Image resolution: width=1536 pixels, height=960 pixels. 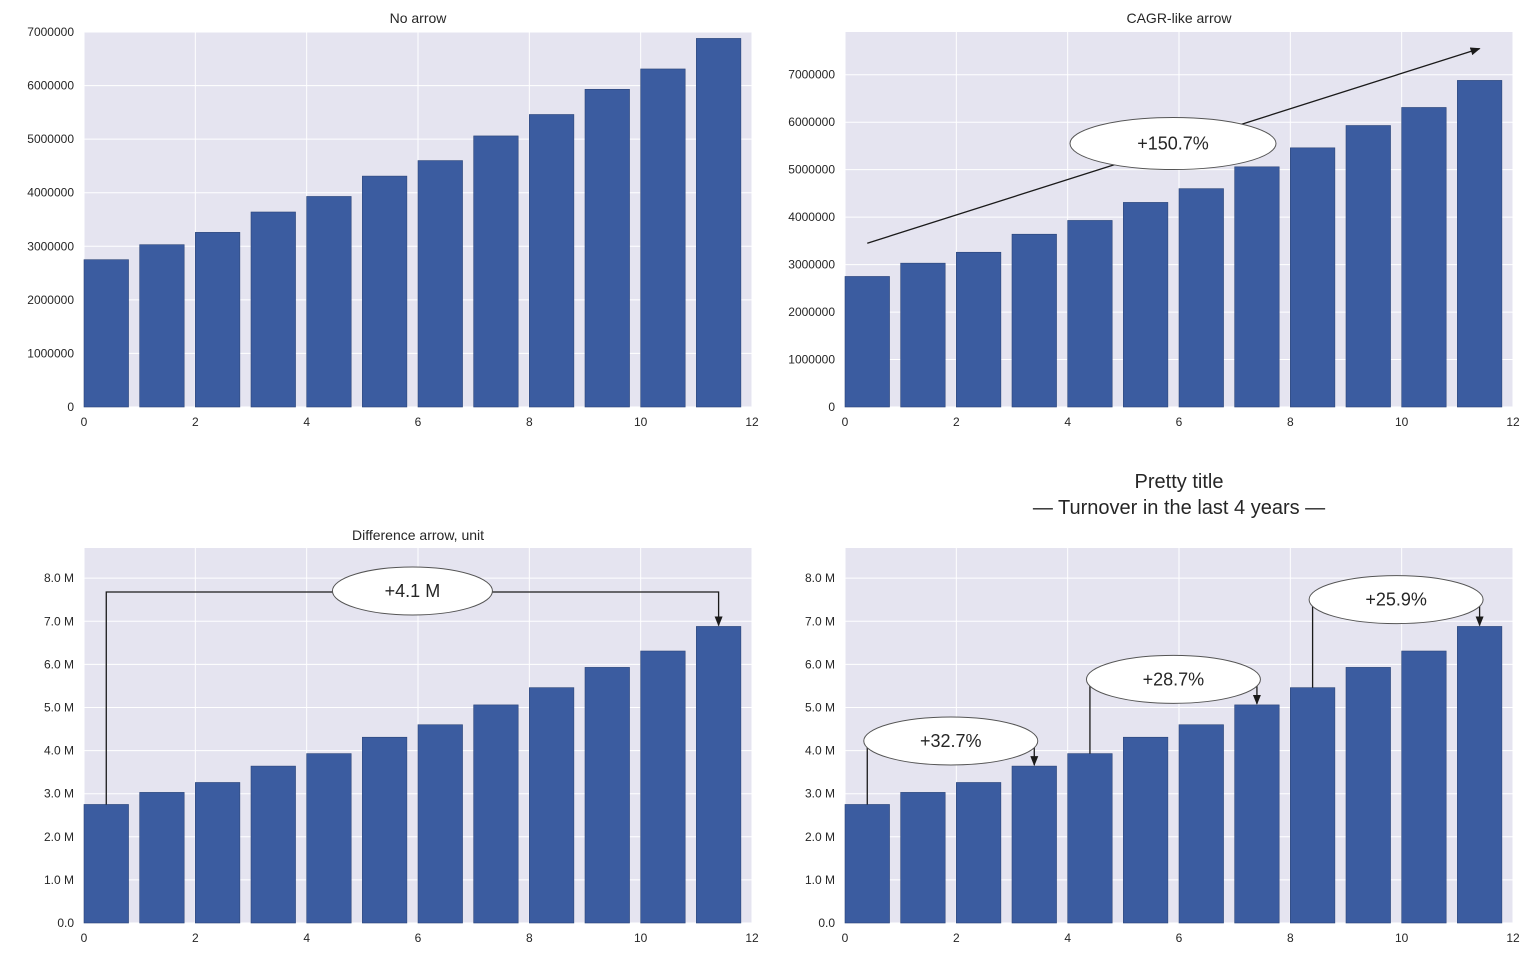 What do you see at coordinates (1174, 679) in the screenshot?
I see `annotation-label: +28.7%` at bounding box center [1174, 679].